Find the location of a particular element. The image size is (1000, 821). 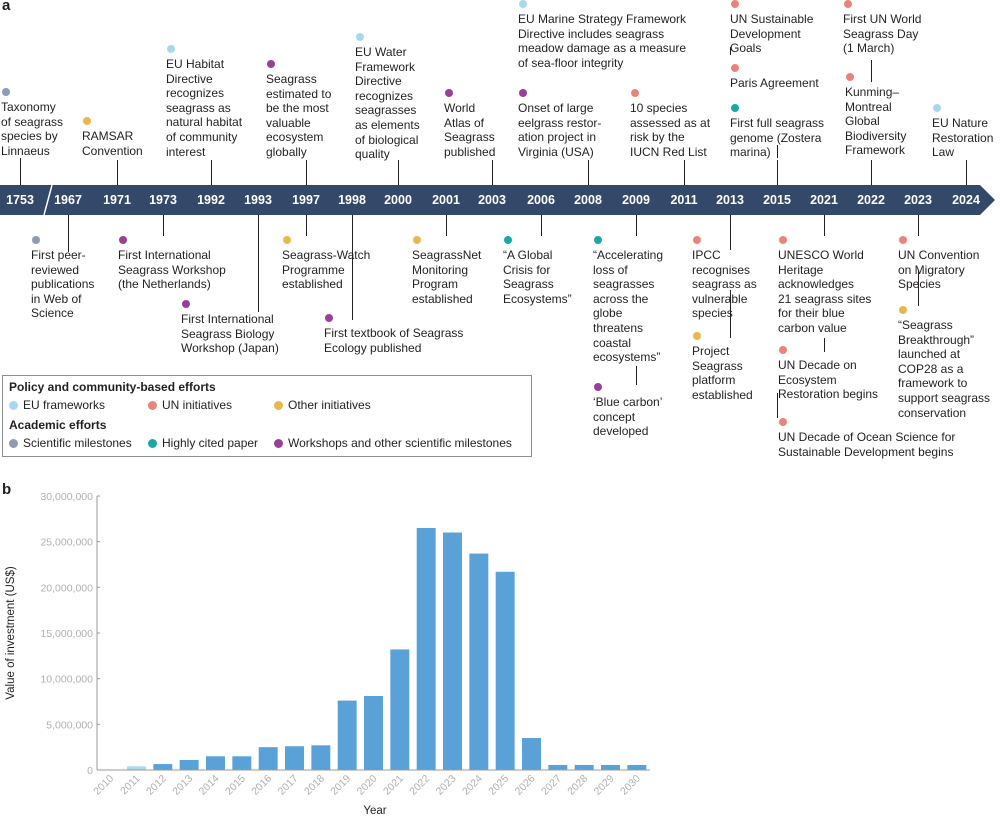

timeline-year-2001: 2001 is located at coordinates (446, 200).